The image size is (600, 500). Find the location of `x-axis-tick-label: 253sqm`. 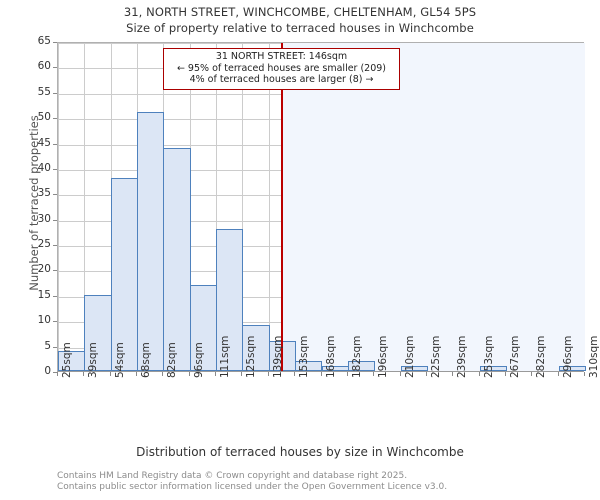

x-axis-tick-label: 253sqm is located at coordinates (488, 356).